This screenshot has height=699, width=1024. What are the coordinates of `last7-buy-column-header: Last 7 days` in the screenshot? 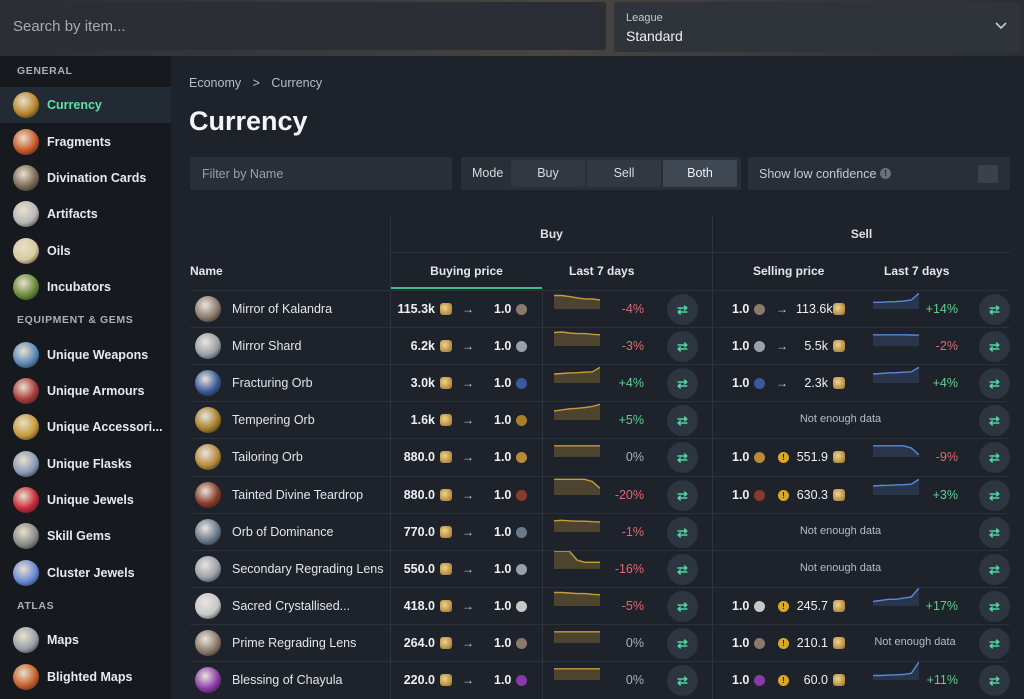 It's located at (602, 271).